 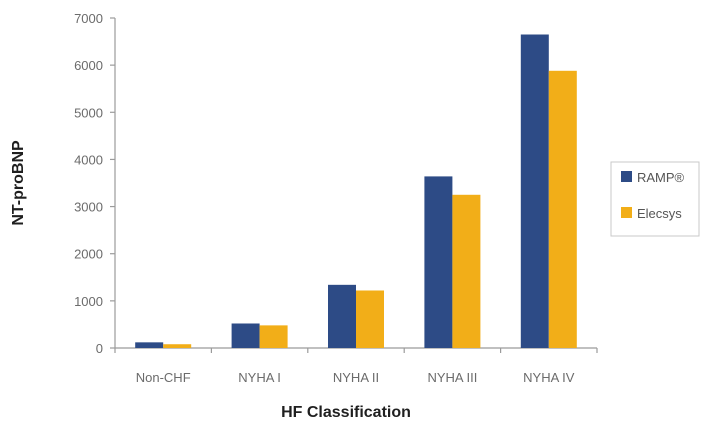 I want to click on bar-ramp-non-chf, so click(x=149, y=345).